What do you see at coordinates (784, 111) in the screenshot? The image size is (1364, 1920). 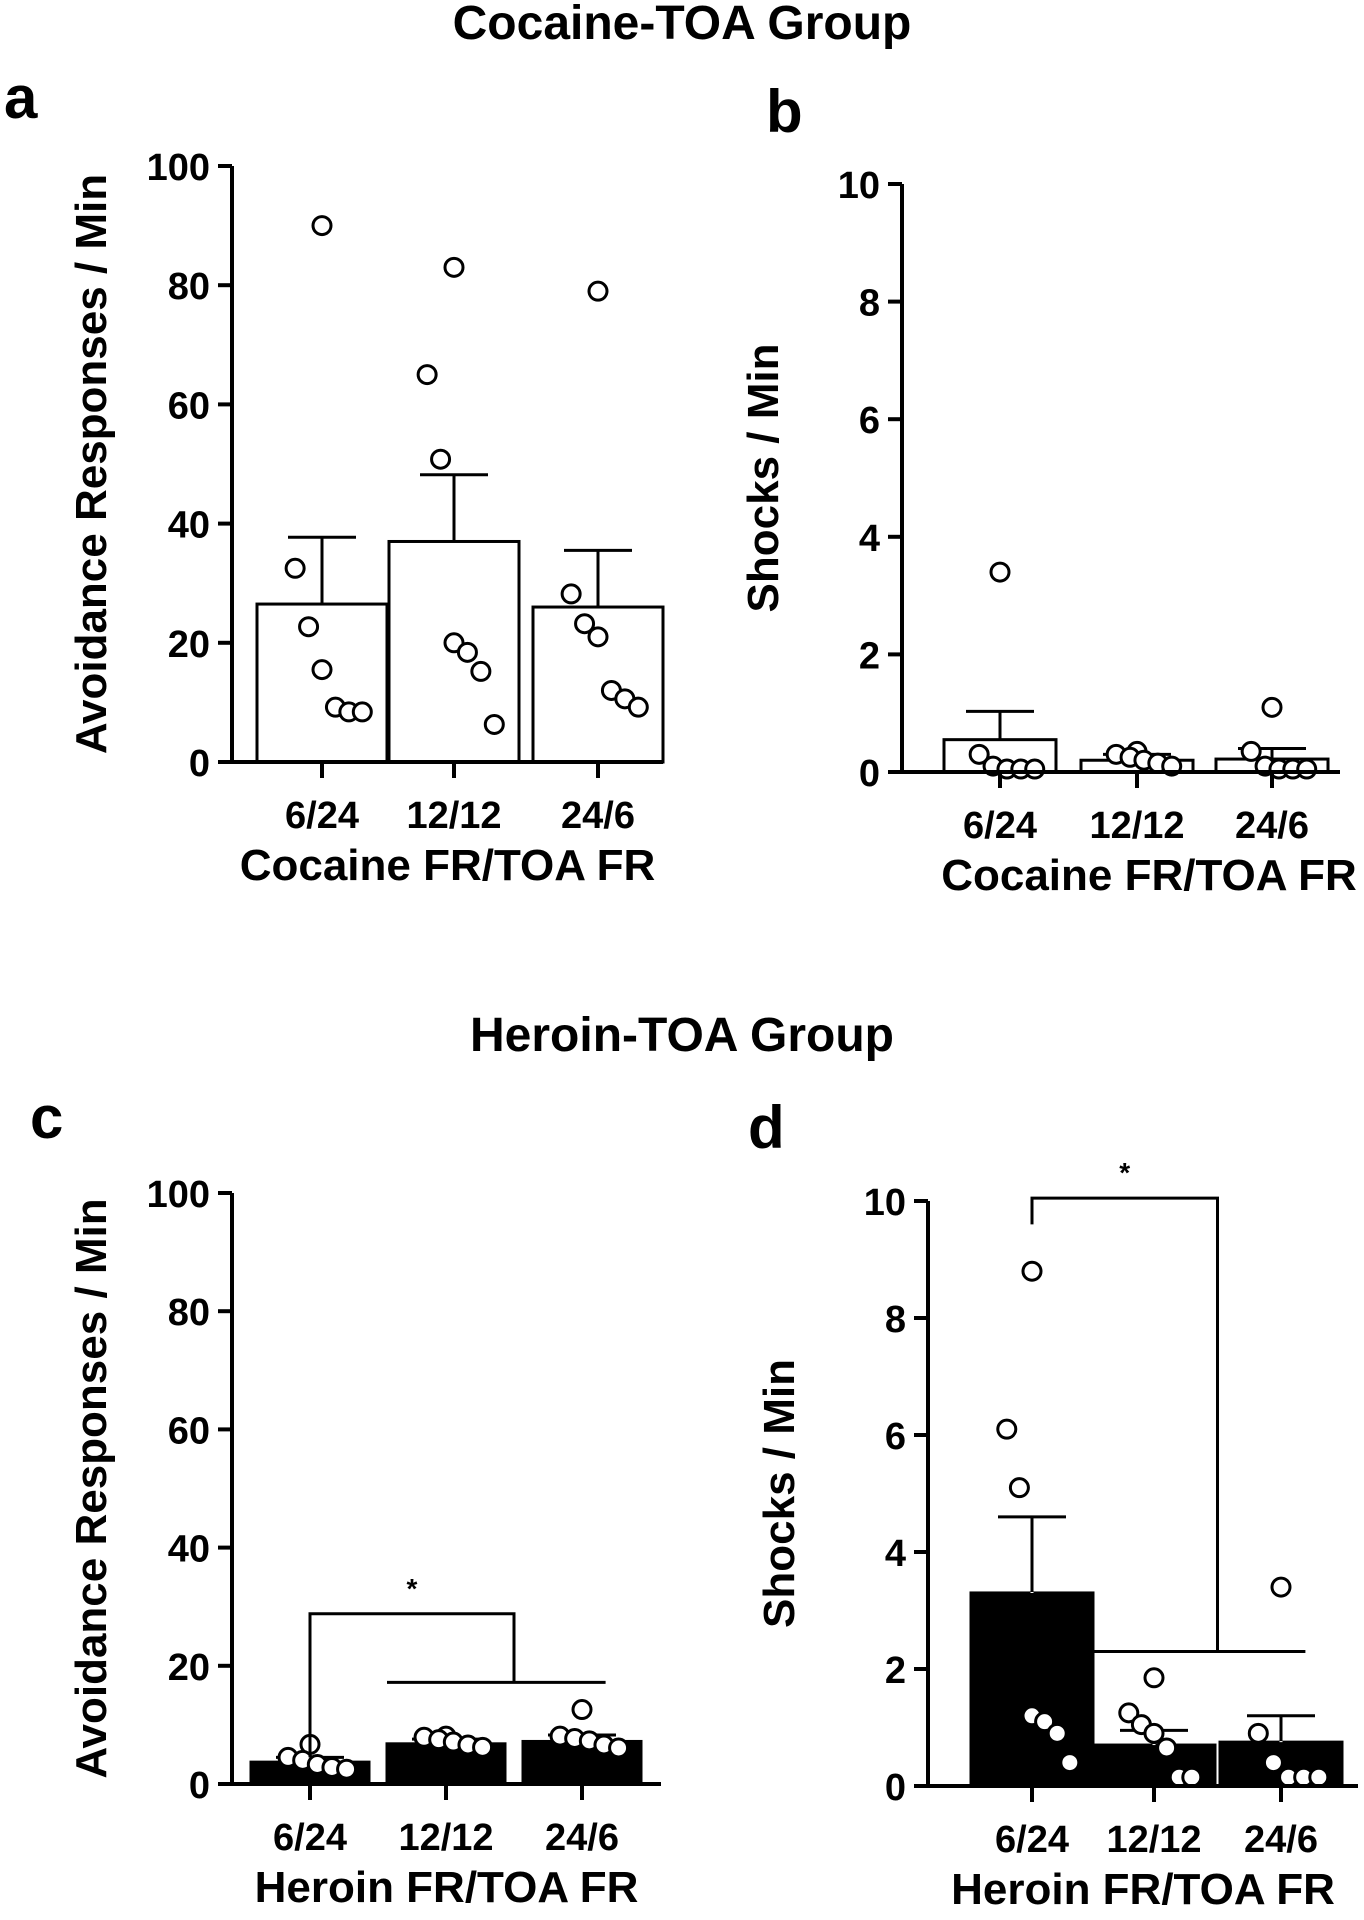 I see `panel-letter-b: b` at bounding box center [784, 111].